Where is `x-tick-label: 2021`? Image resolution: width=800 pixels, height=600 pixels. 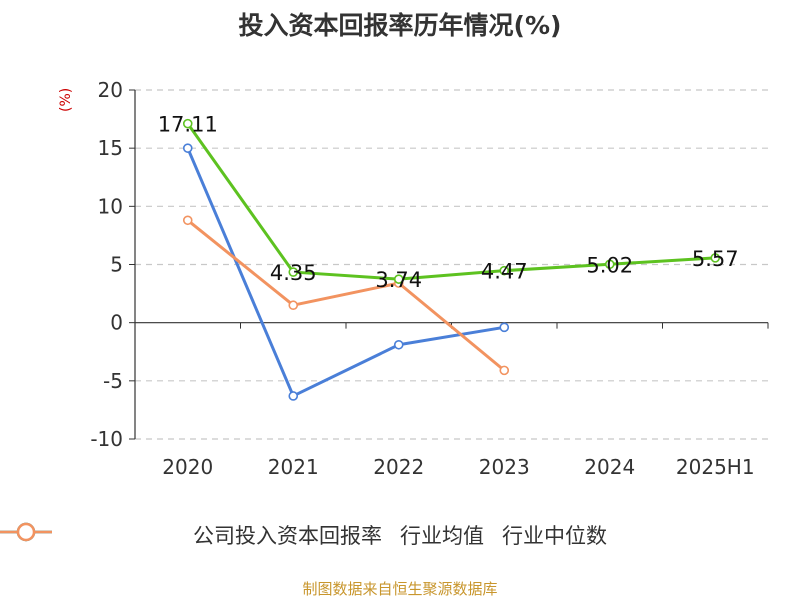 x-tick-label: 2021 is located at coordinates (293, 467).